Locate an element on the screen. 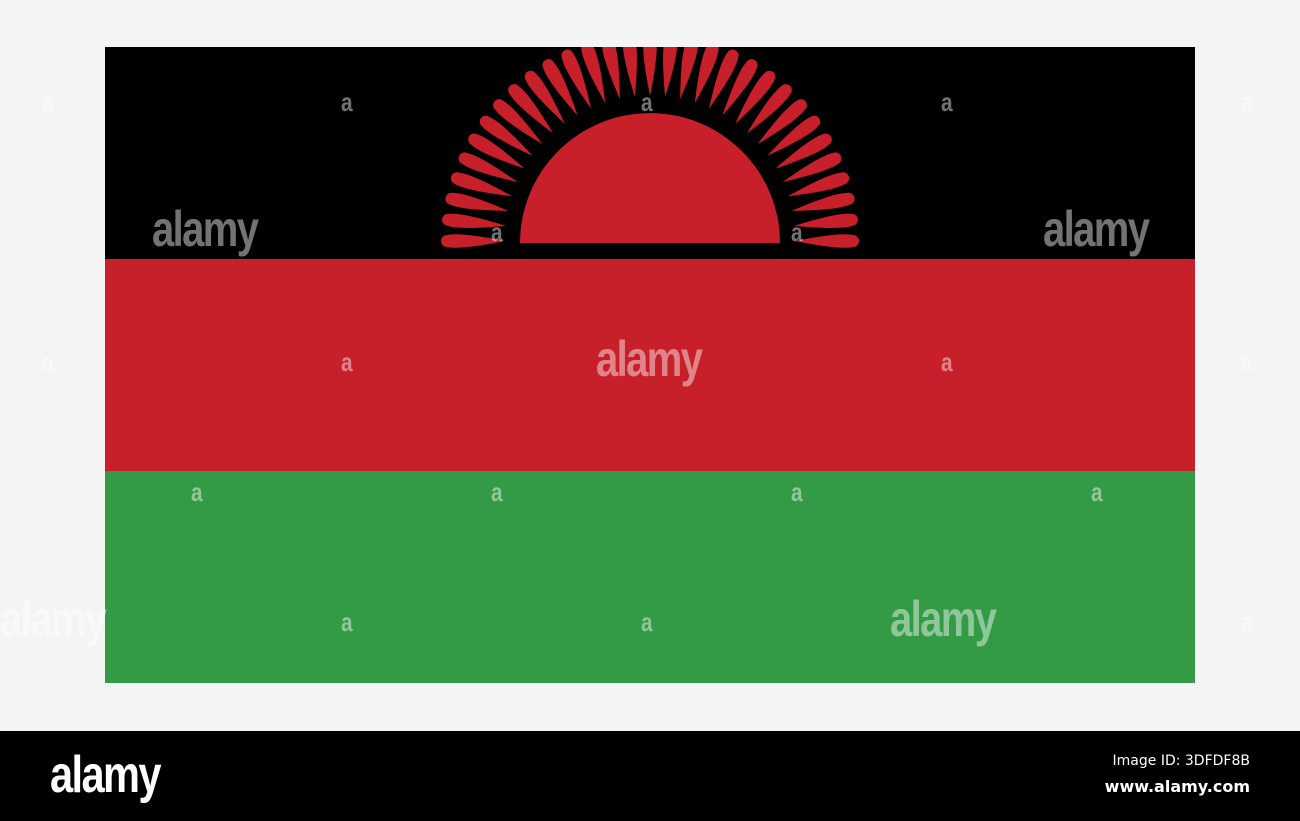  alamy-logo: alamy is located at coordinates (106, 775).